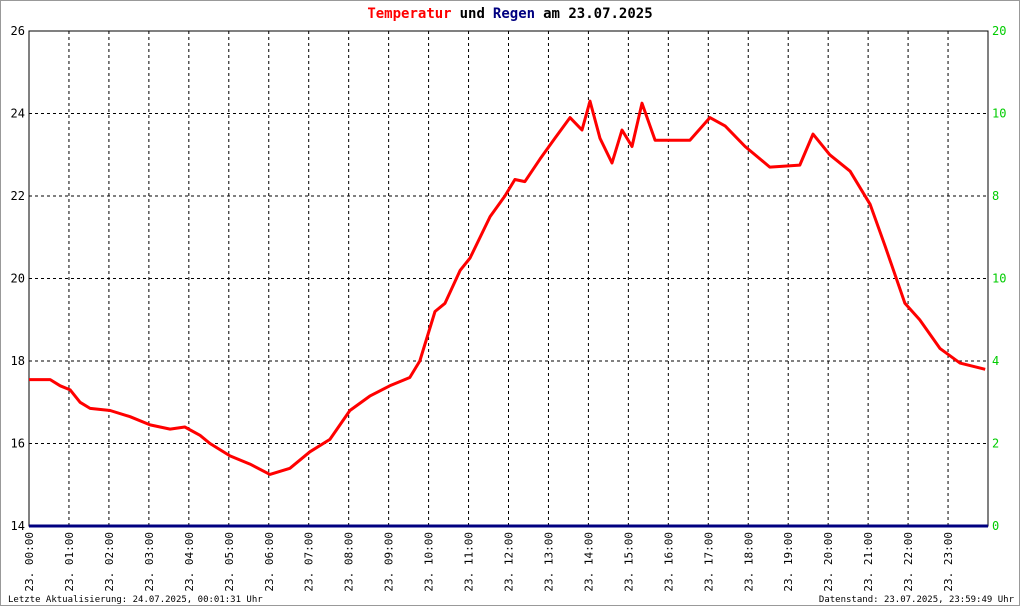 The width and height of the screenshot is (1020, 606). I want to click on x-tick-label: 23. 00:00, so click(29, 562).